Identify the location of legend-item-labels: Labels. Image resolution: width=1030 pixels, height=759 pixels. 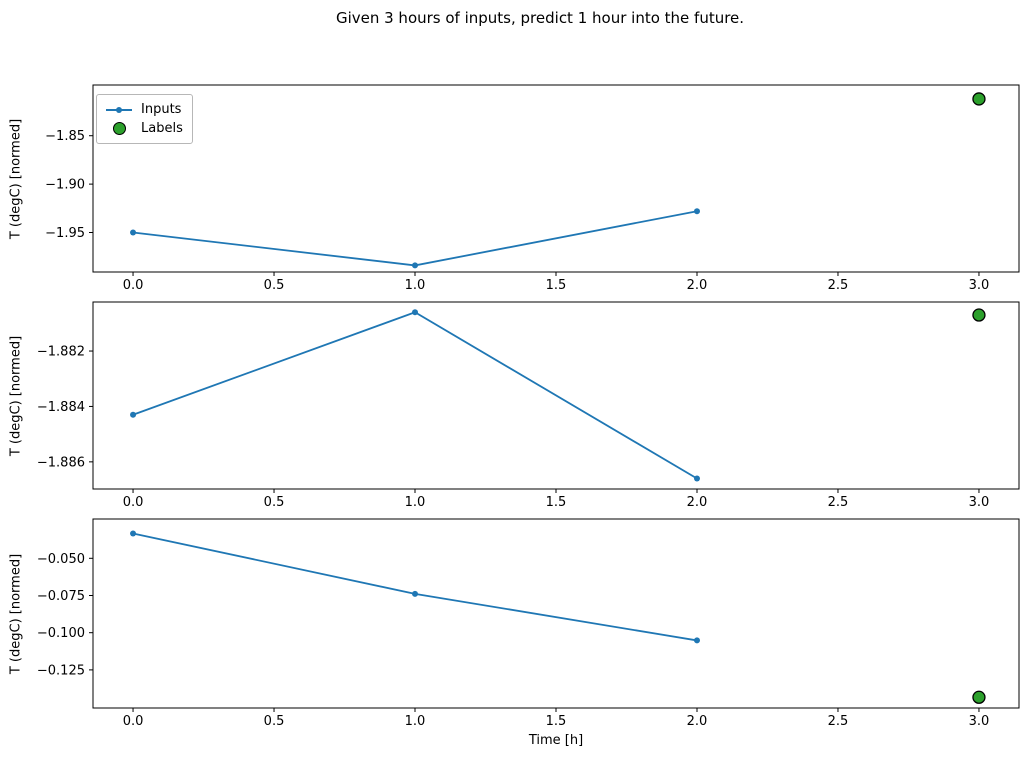
(144, 128).